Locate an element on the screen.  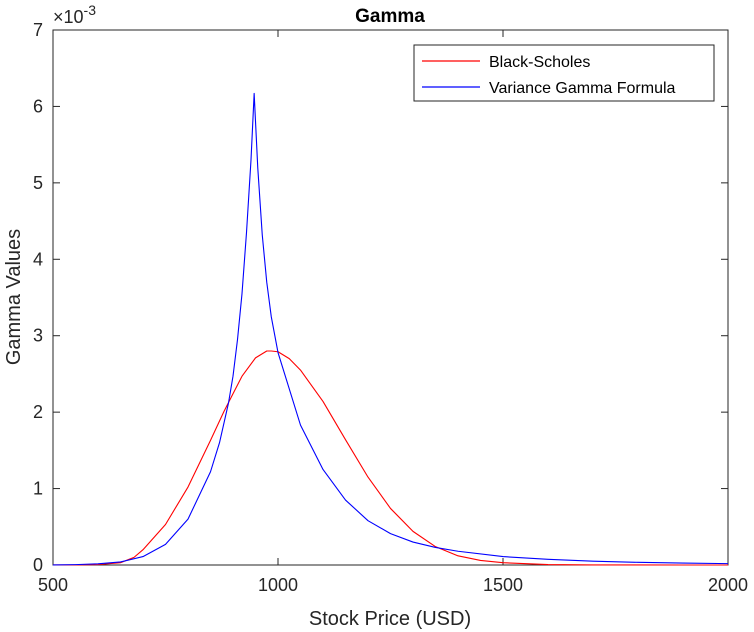
y-tick-label: 4 is located at coordinates (38, 259).